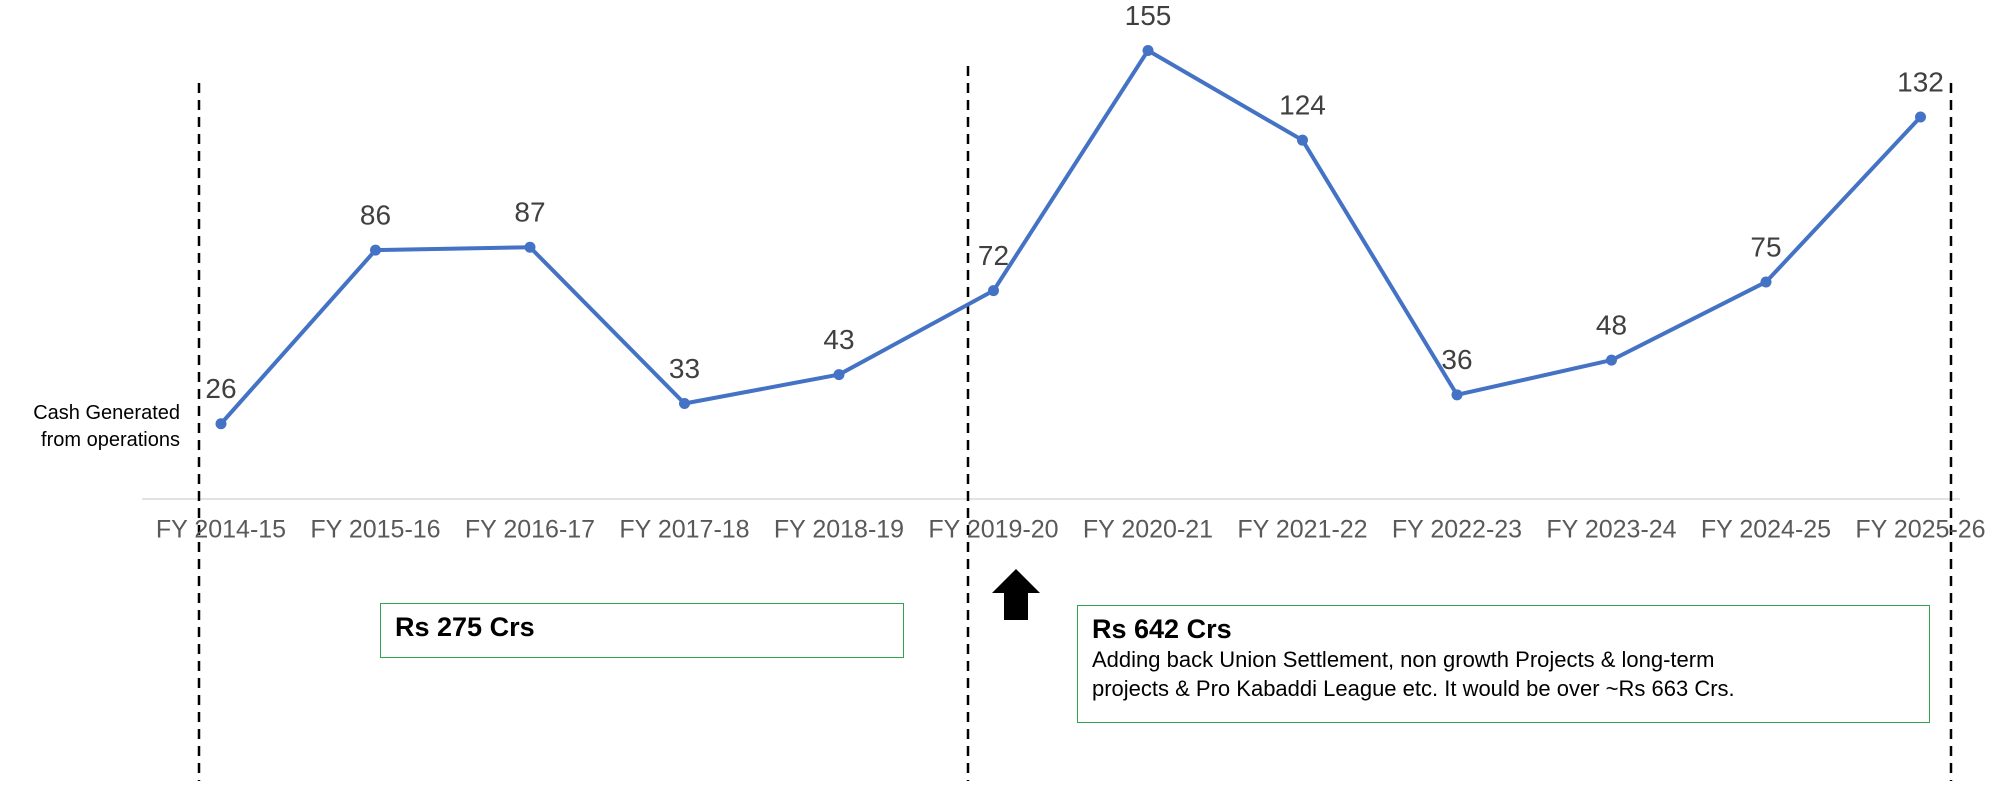  Describe the element at coordinates (838, 339) in the screenshot. I see `data-label: 43` at that location.